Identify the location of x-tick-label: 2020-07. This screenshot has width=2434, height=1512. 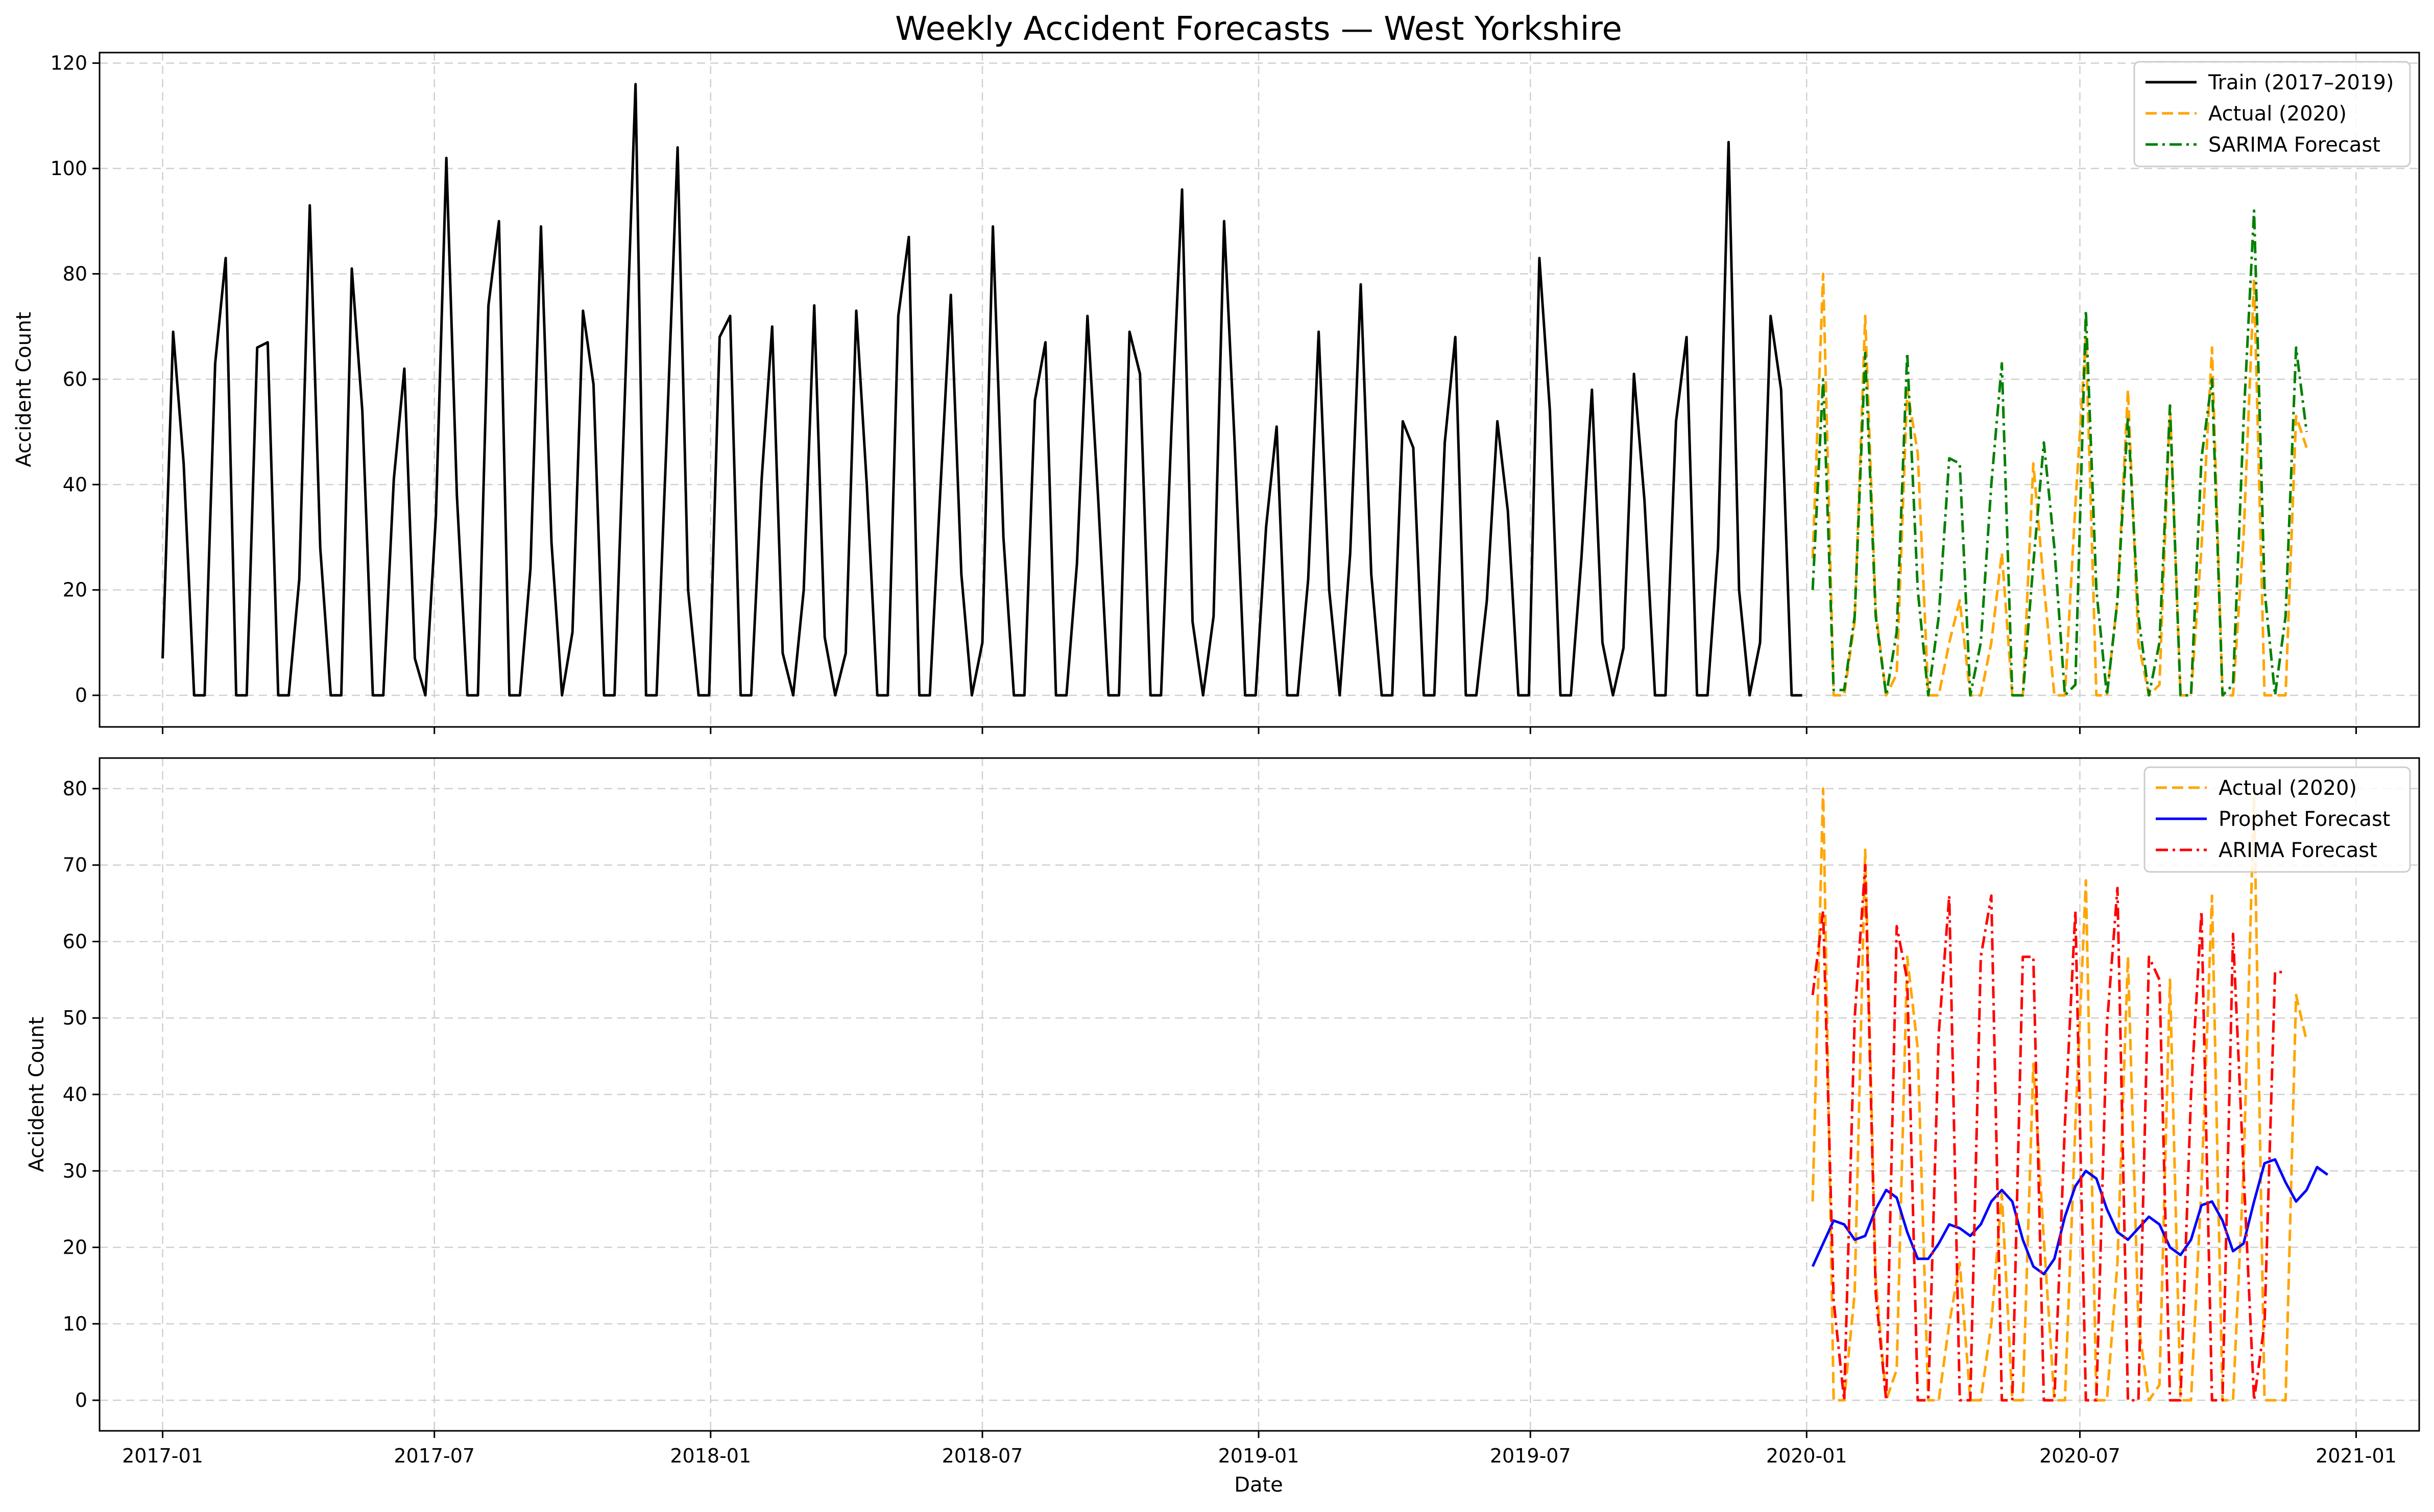
(2079, 1456).